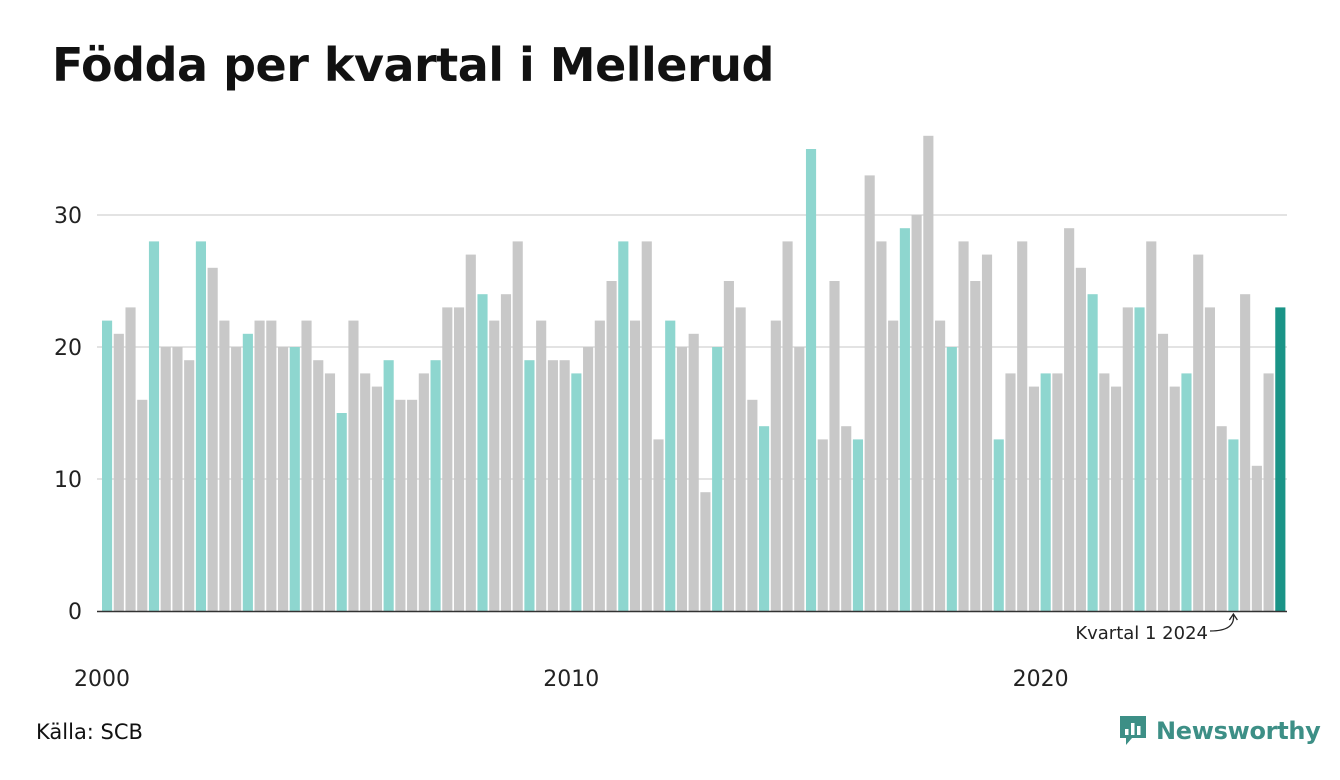 The image size is (1340, 780). Describe the element at coordinates (1141, 633) in the screenshot. I see `annotation-label: Kvartal 1 2024` at that location.